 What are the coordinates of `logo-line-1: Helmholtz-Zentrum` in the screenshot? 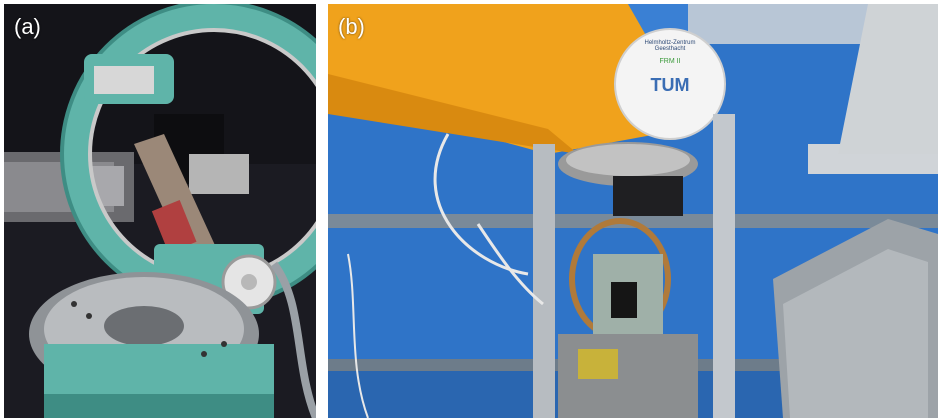 It's located at (670, 43).